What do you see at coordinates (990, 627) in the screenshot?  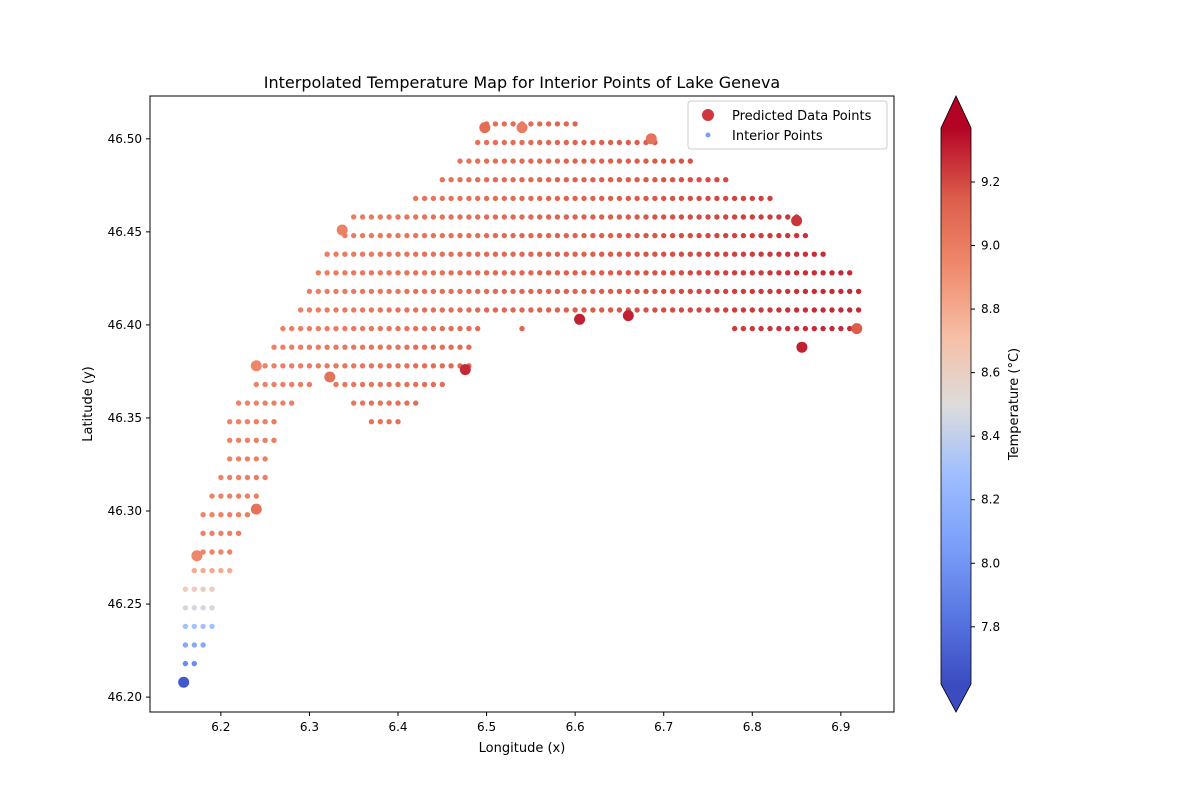 I see `colorbar-tick-label: 7.8` at bounding box center [990, 627].